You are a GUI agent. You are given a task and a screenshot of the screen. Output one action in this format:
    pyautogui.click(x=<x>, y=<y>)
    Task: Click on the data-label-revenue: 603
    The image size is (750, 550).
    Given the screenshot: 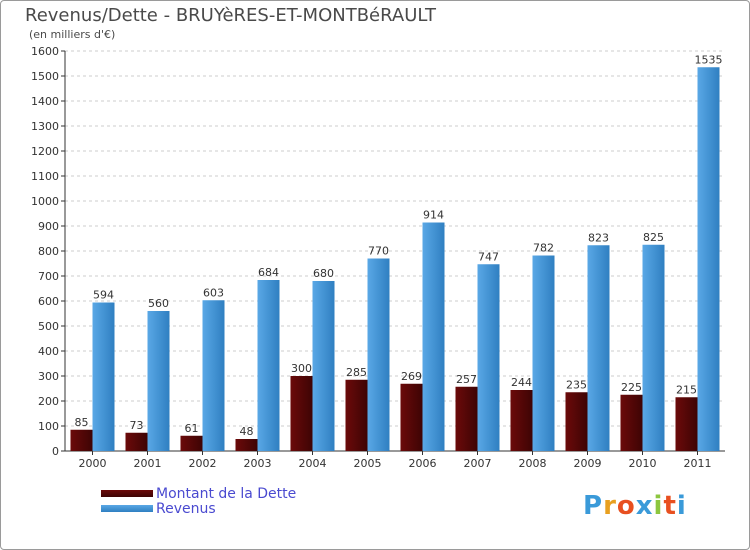 What is the action you would take?
    pyautogui.click(x=213, y=292)
    